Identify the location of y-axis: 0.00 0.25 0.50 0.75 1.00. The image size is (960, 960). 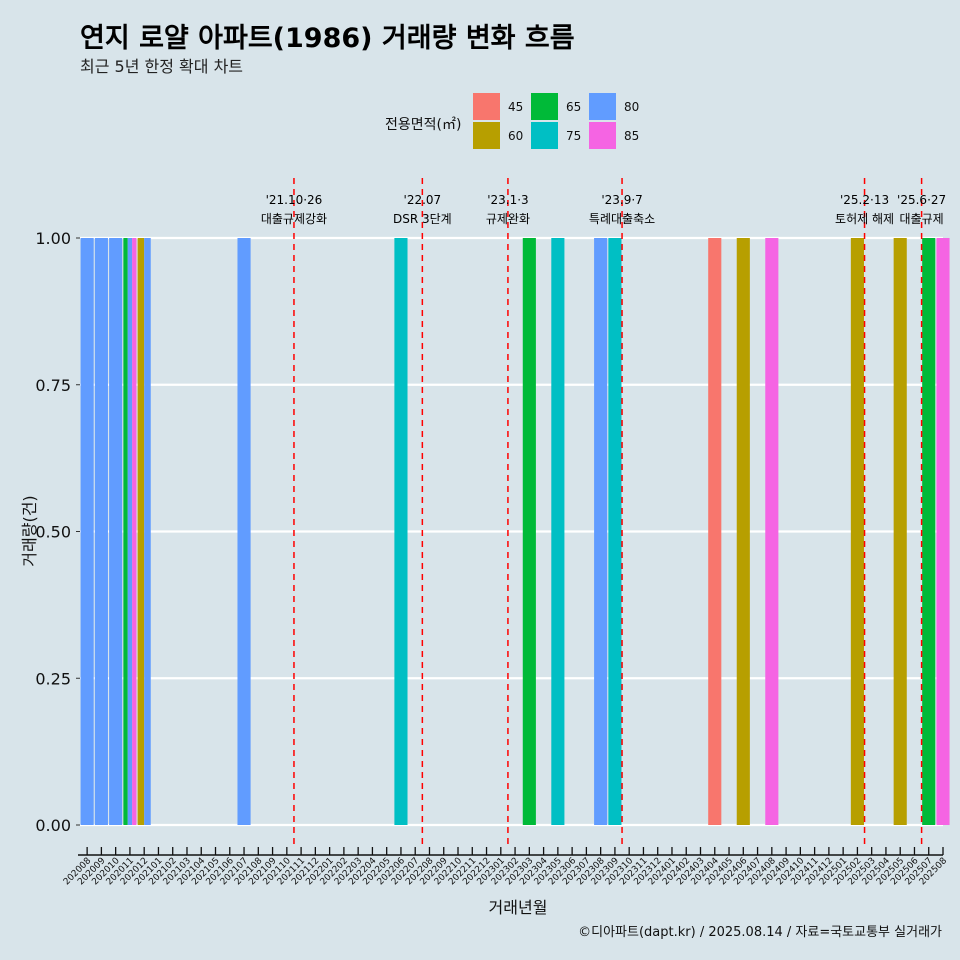
(57, 532).